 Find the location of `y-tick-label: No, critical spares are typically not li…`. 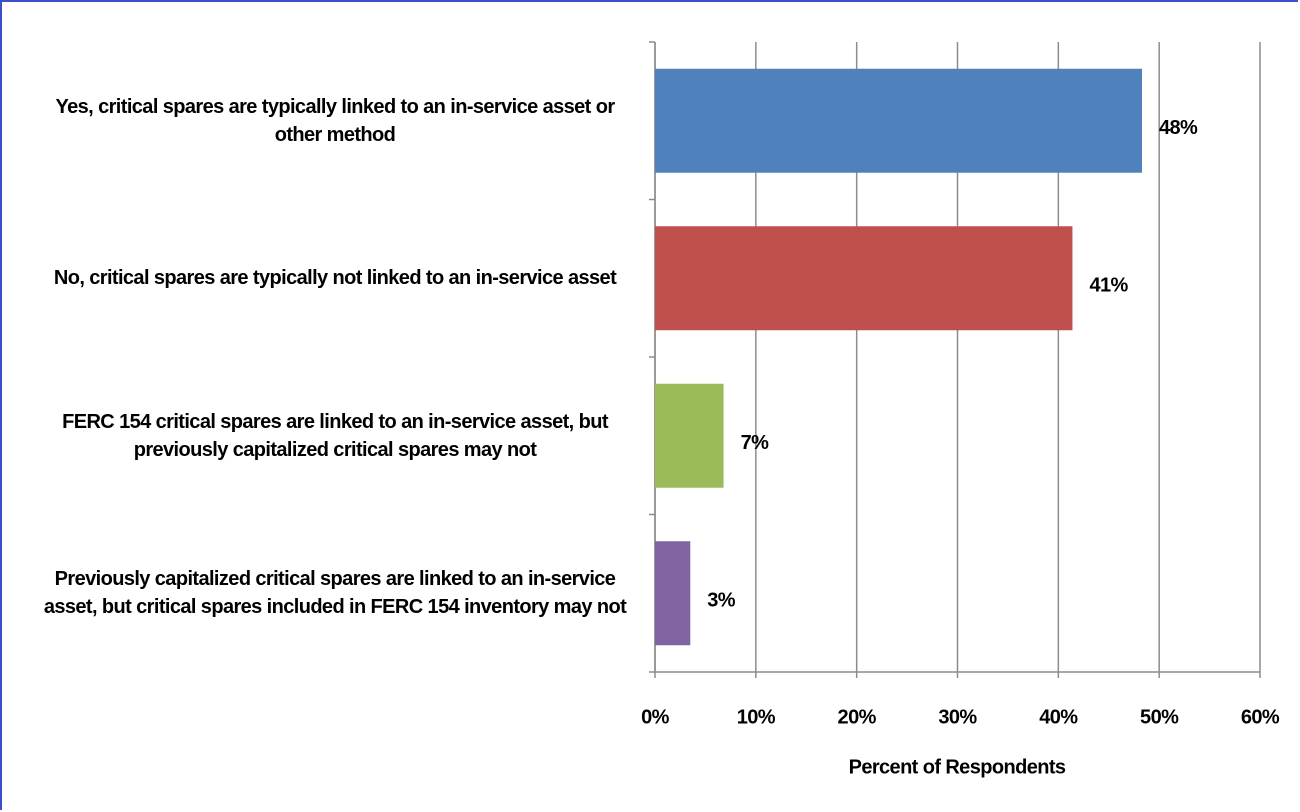

y-tick-label: No, critical spares are typically not li… is located at coordinates (335, 278).